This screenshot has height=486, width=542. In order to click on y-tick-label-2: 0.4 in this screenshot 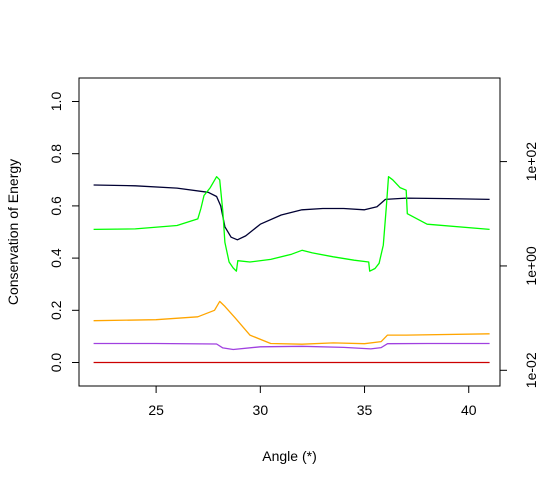, I will do `click(56, 258)`.